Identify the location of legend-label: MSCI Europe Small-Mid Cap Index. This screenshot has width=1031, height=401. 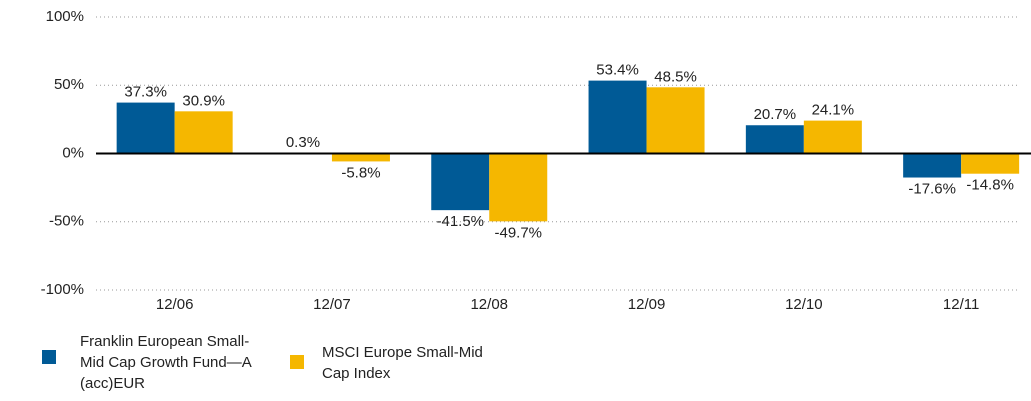
(402, 363).